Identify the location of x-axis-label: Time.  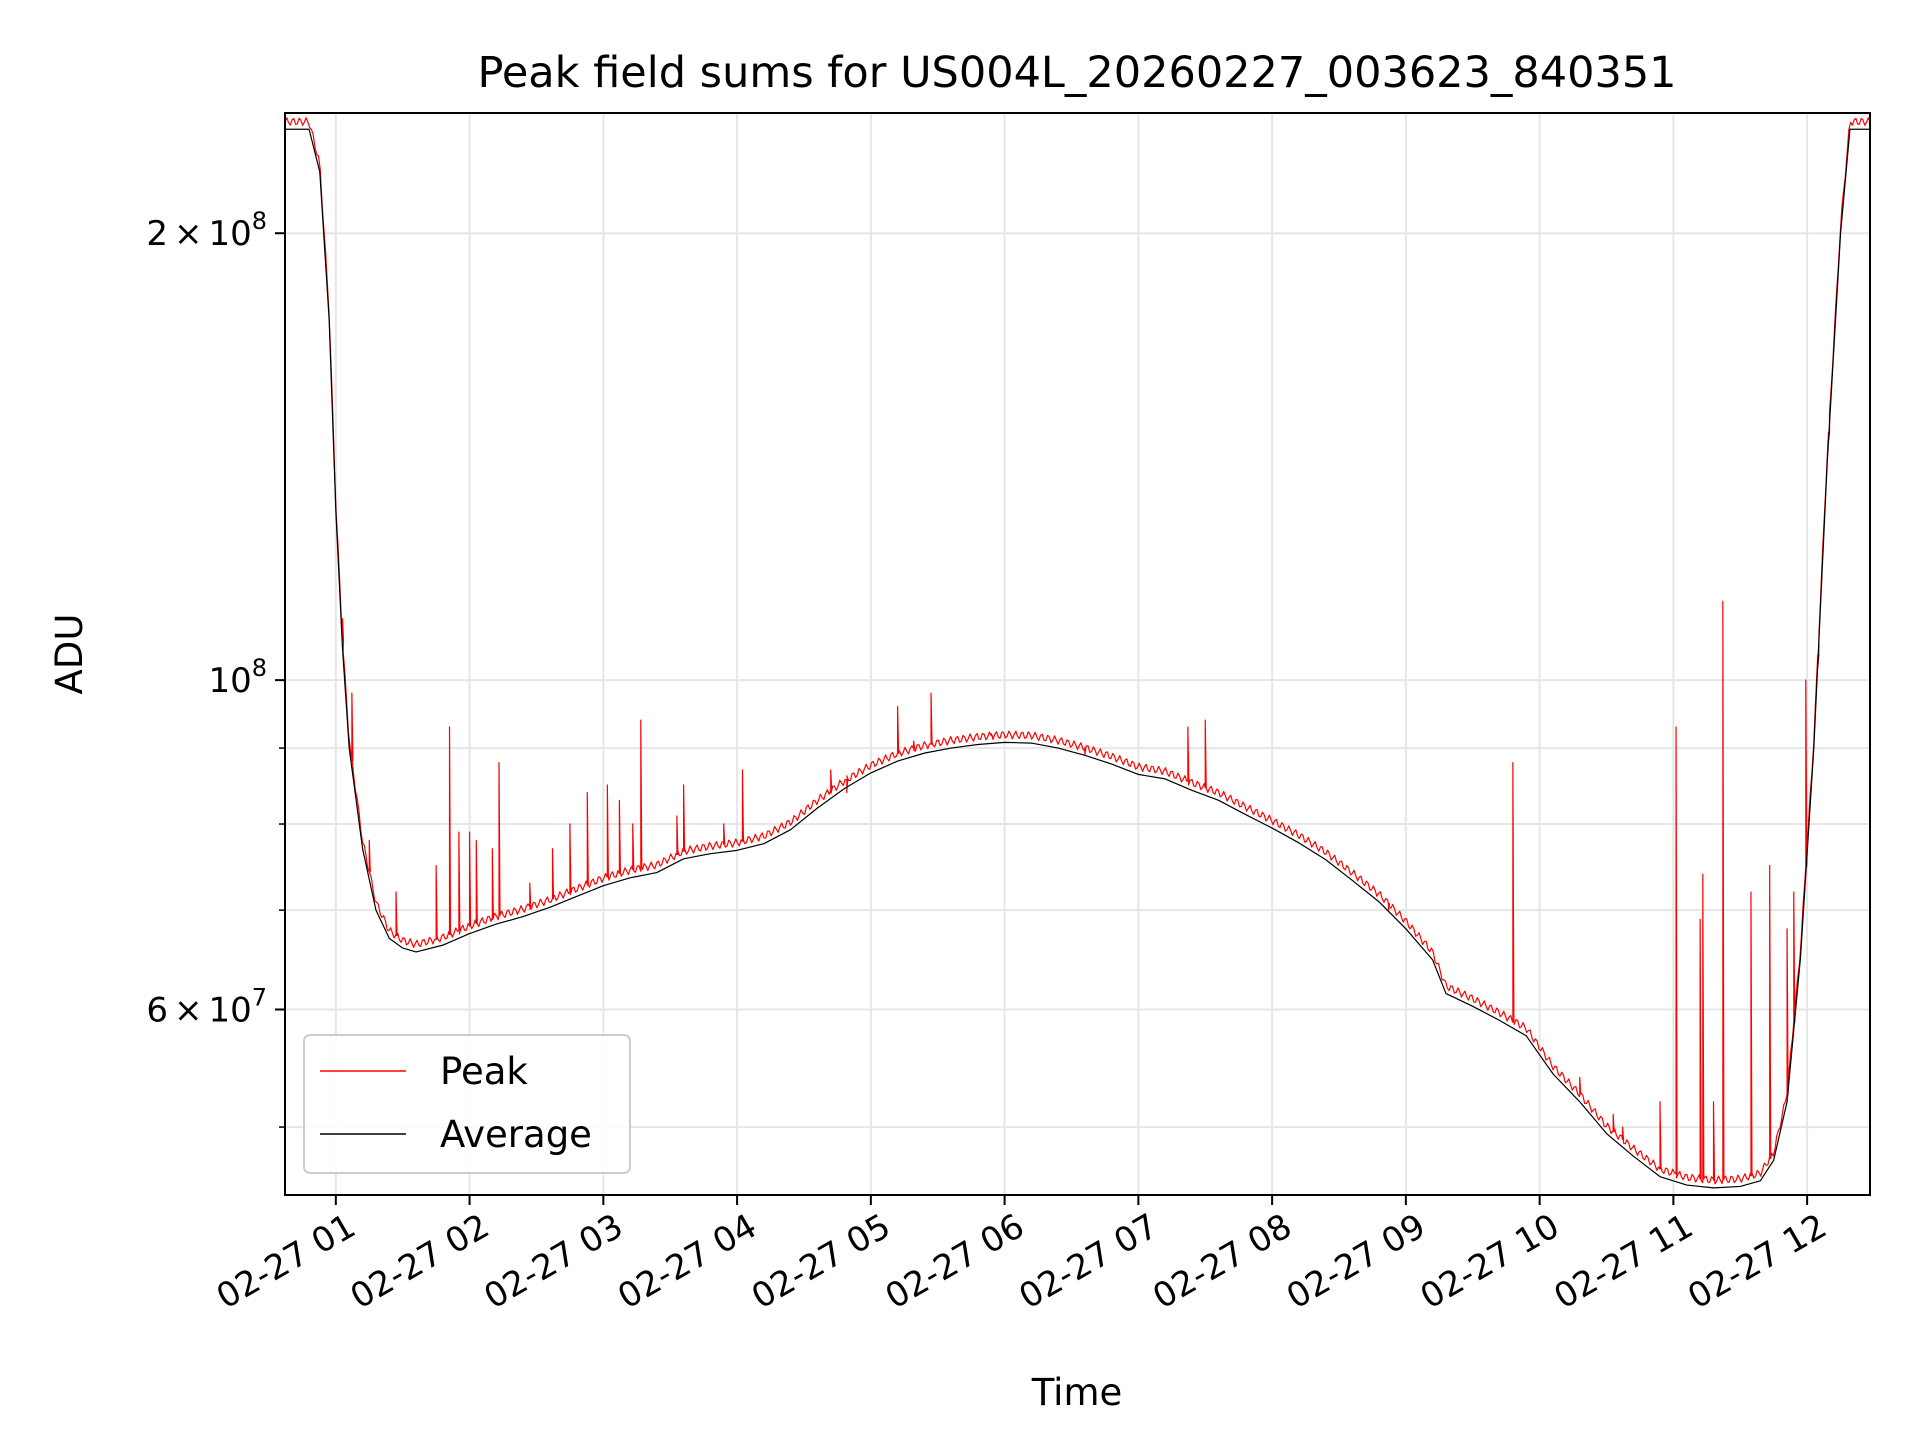
(1077, 1392).